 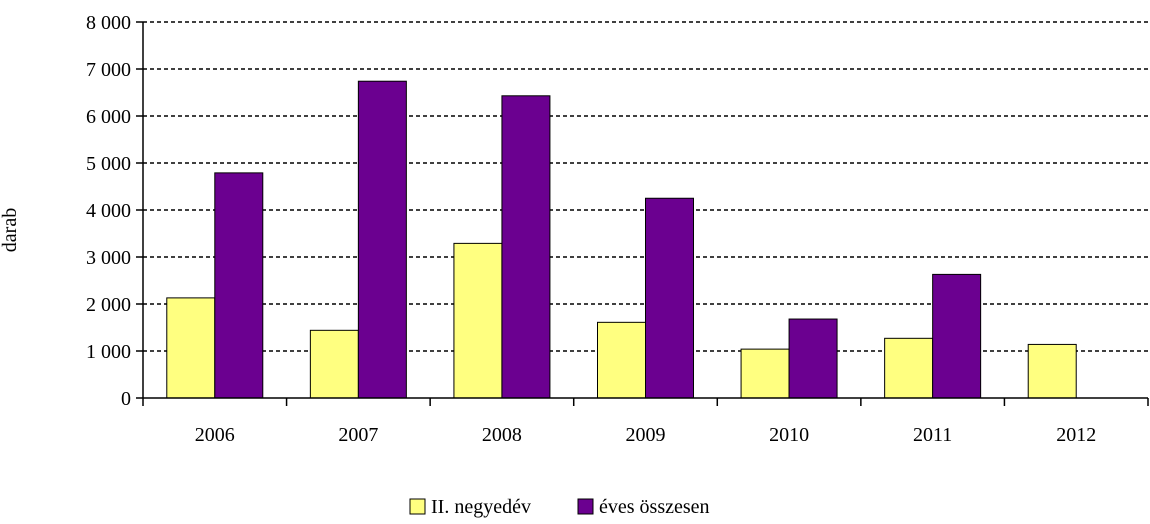 What do you see at coordinates (191, 348) in the screenshot?
I see `bar-ii-negyedev-2006` at bounding box center [191, 348].